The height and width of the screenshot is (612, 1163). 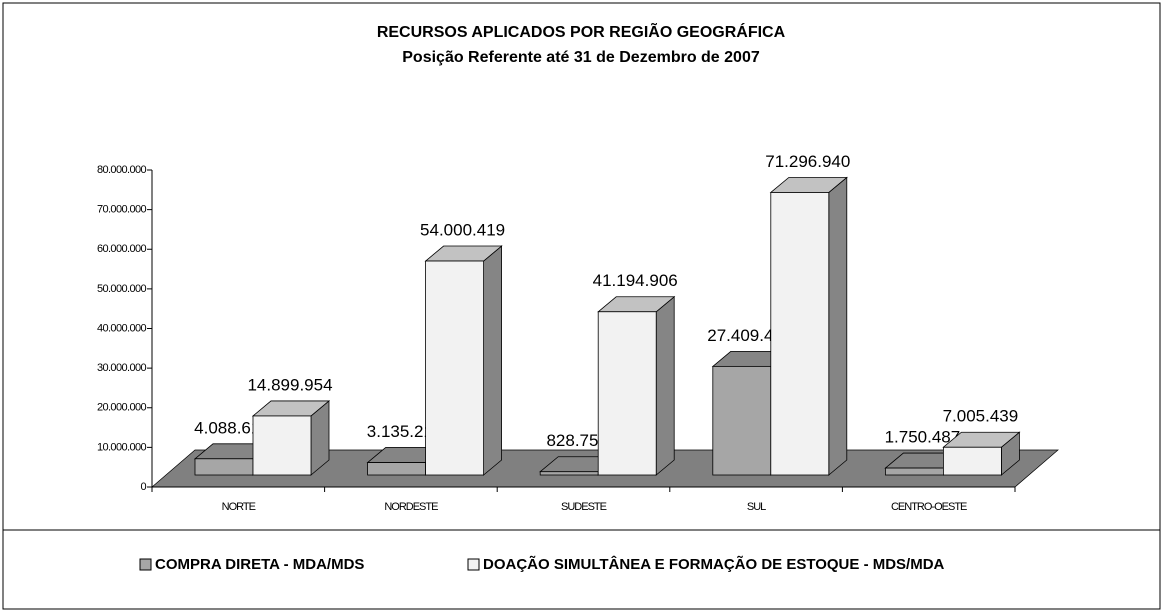 What do you see at coordinates (411, 507) in the screenshot?
I see `x-tick-label: NORDESTE` at bounding box center [411, 507].